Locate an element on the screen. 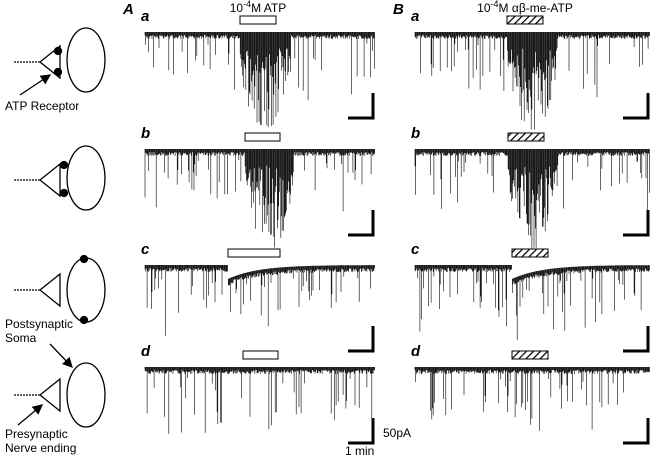 The image size is (658, 464). receptor-label: ATP Receptor is located at coordinates (42, 106).